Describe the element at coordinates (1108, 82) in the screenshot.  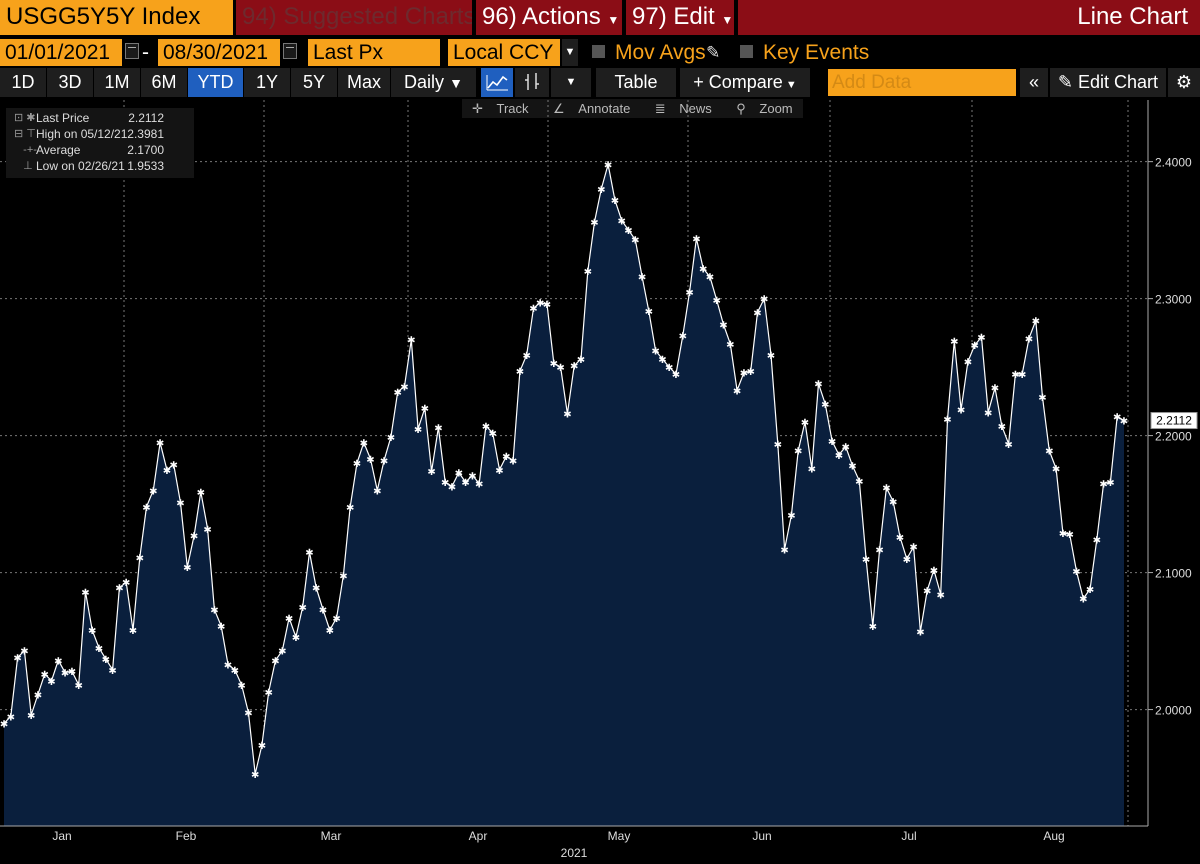
I see `edit-chart-button: ✎ Edit Chart` at that location.